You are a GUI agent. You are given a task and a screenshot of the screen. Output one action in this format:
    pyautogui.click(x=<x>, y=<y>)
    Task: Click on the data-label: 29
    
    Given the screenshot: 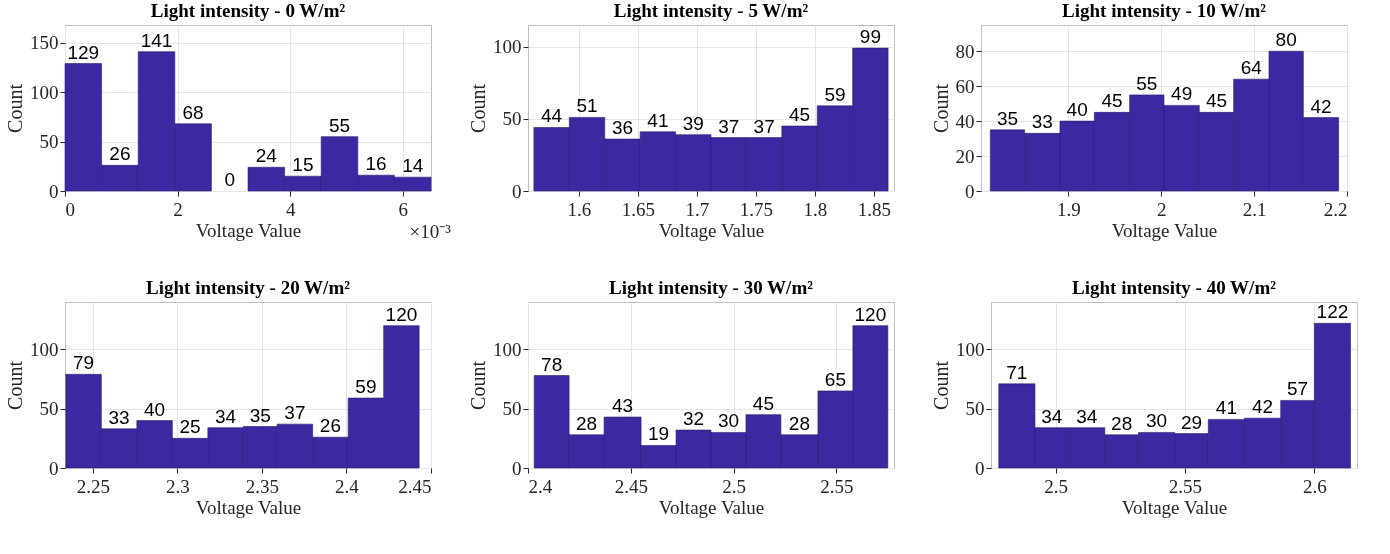 What is the action you would take?
    pyautogui.click(x=1191, y=422)
    